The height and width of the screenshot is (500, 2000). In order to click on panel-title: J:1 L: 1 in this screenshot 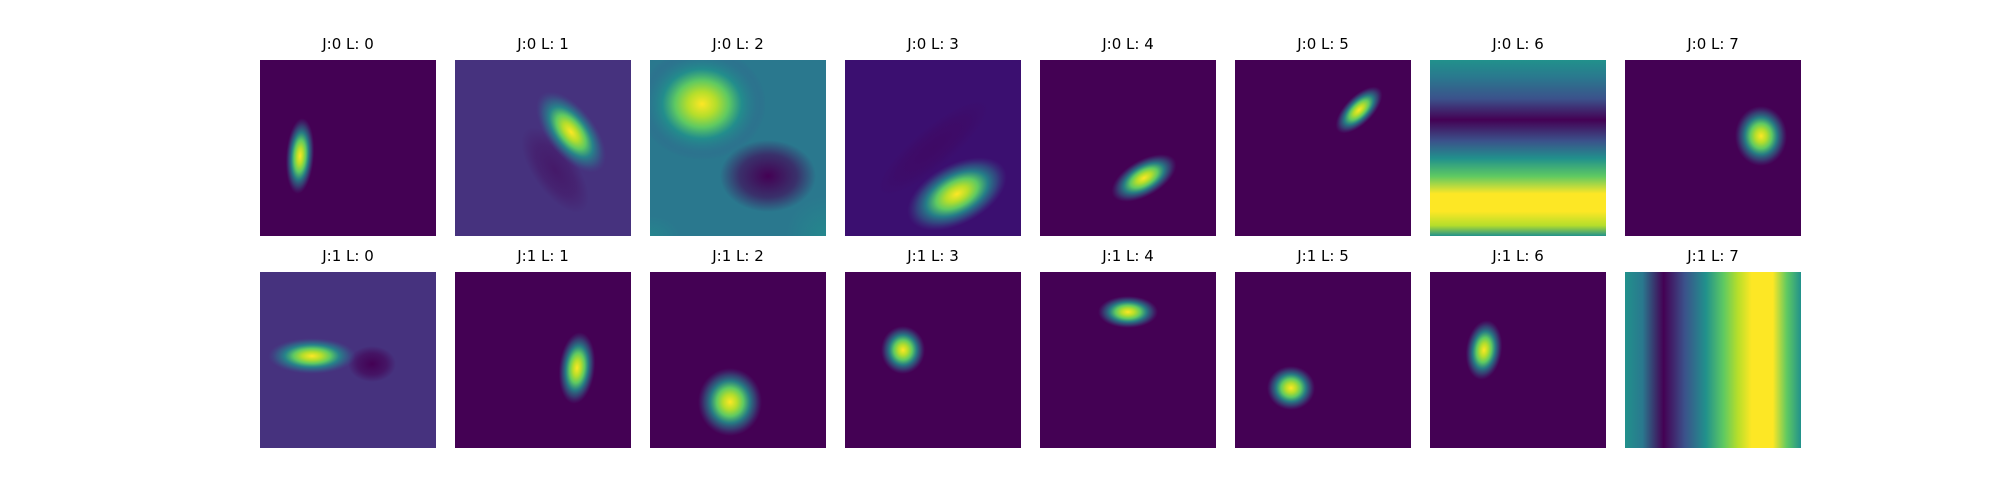, I will do `click(543, 256)`.